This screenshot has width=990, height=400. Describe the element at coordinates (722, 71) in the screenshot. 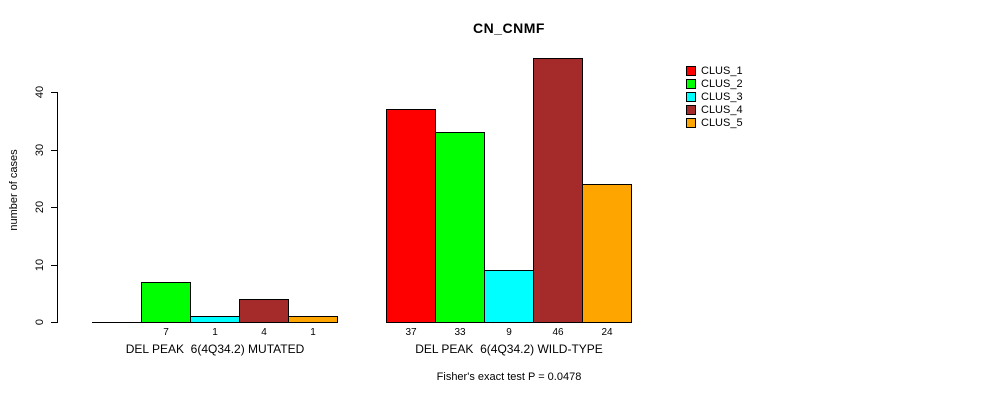

I see `legend-item-label: CLUS_1` at that location.